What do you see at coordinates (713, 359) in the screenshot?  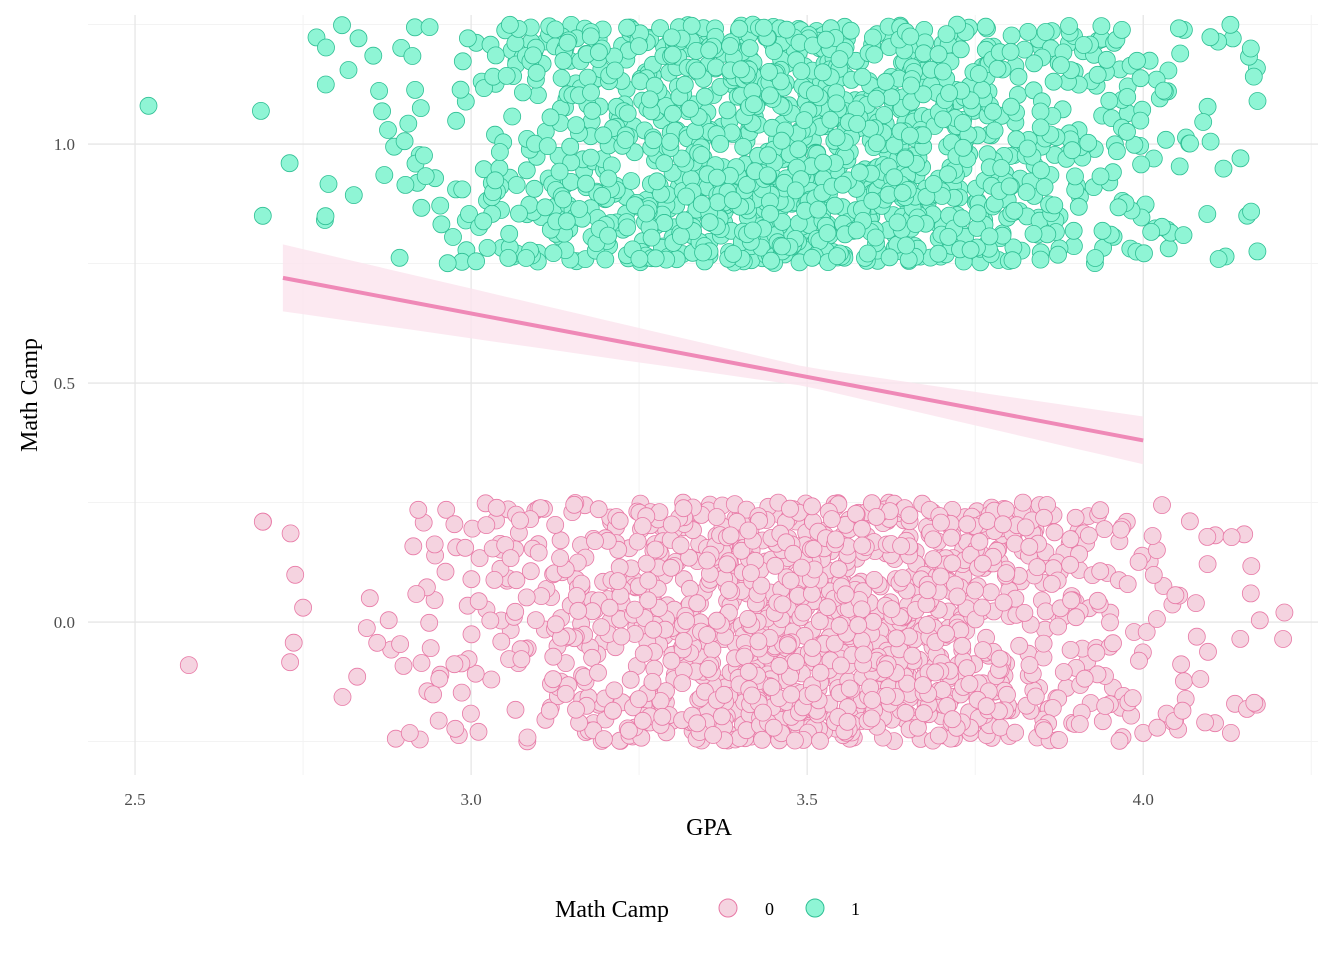 I see `regression-line` at bounding box center [713, 359].